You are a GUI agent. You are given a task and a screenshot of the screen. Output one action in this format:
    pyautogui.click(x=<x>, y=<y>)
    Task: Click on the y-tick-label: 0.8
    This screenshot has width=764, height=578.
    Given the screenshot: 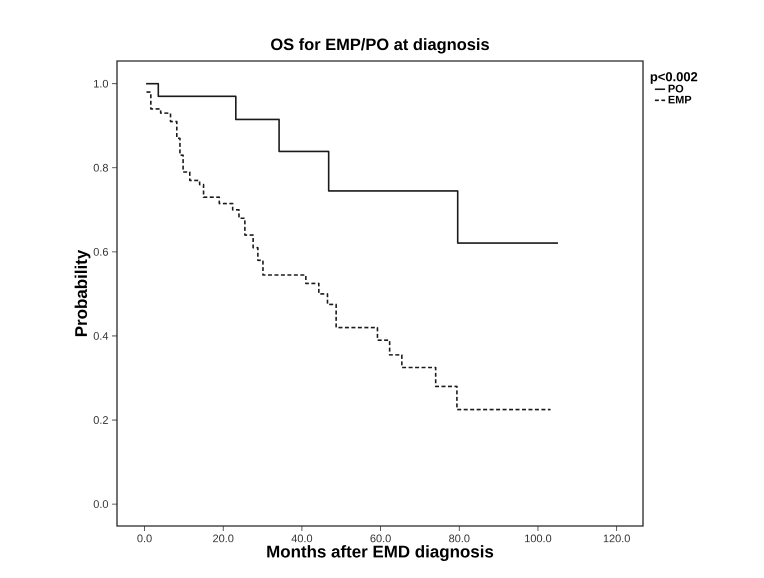 What is the action you would take?
    pyautogui.click(x=101, y=168)
    